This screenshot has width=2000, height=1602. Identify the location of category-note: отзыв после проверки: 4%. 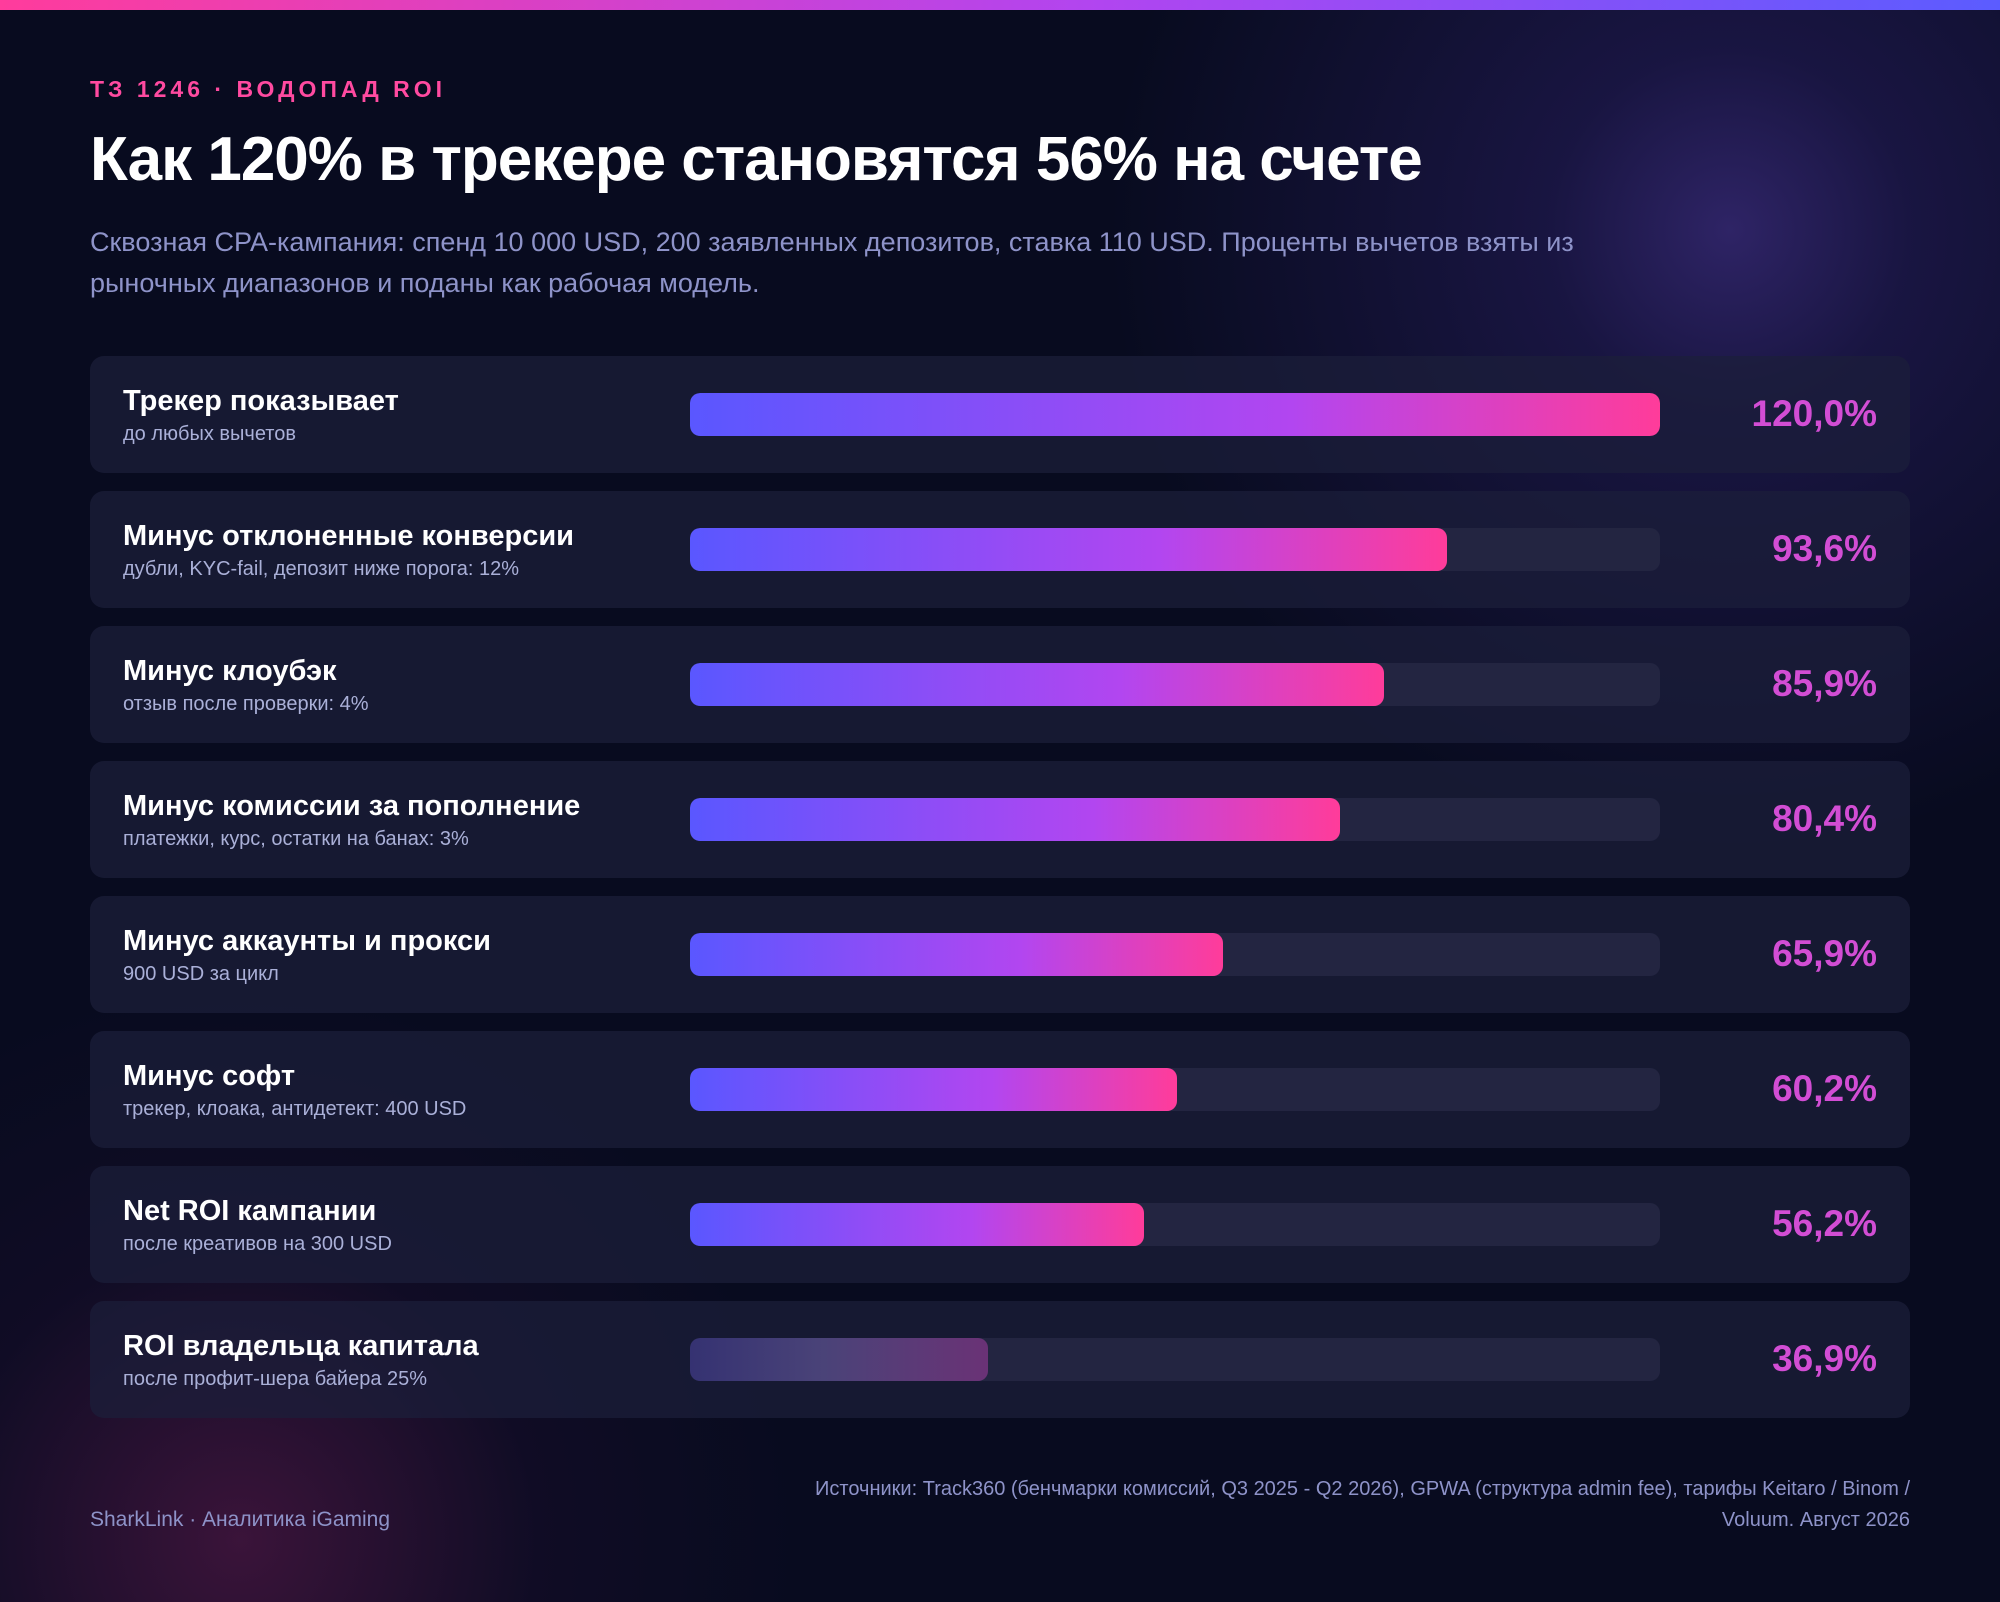
(246, 704).